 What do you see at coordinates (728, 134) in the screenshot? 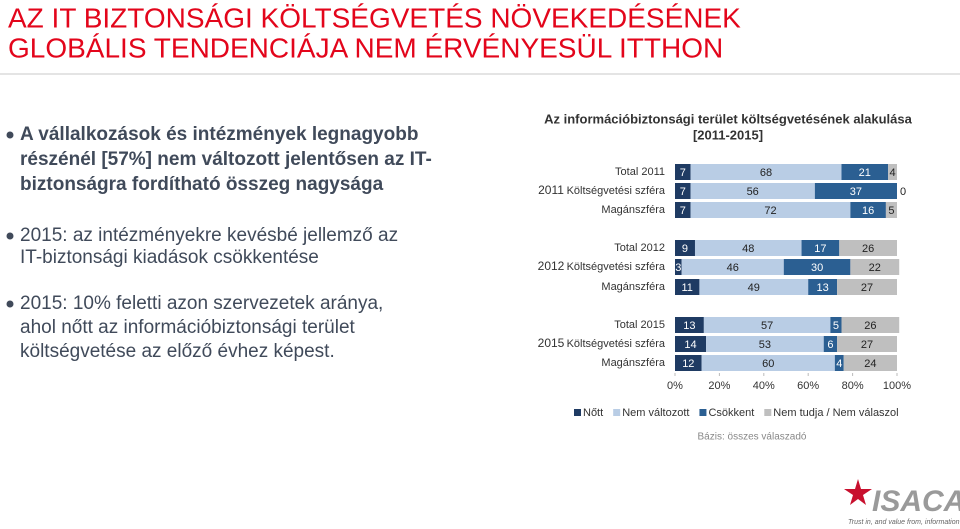
I see `chart-title: [2011-2015]` at bounding box center [728, 134].